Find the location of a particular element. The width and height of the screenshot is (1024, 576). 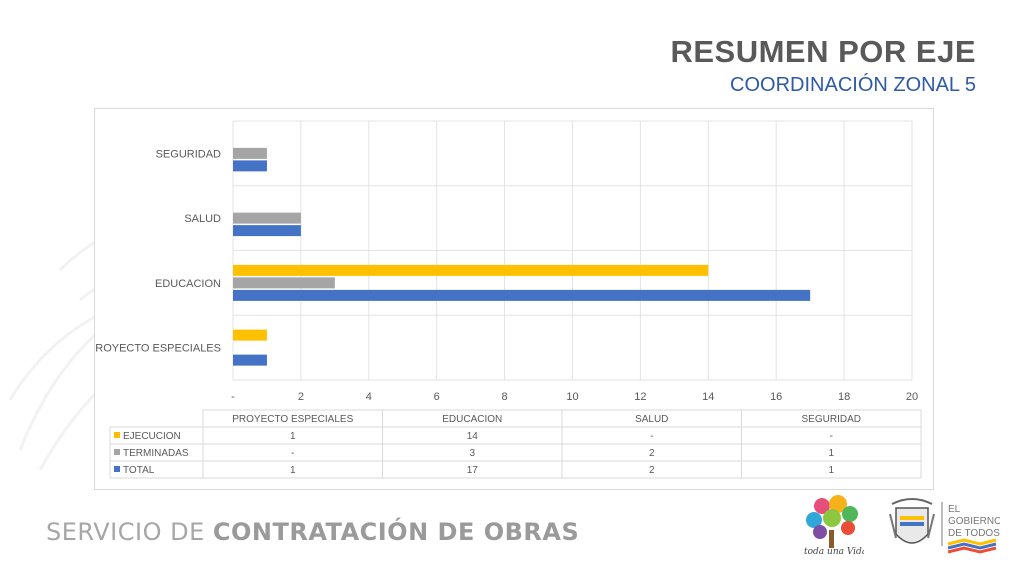

x-tick-label: 12 is located at coordinates (640, 397).